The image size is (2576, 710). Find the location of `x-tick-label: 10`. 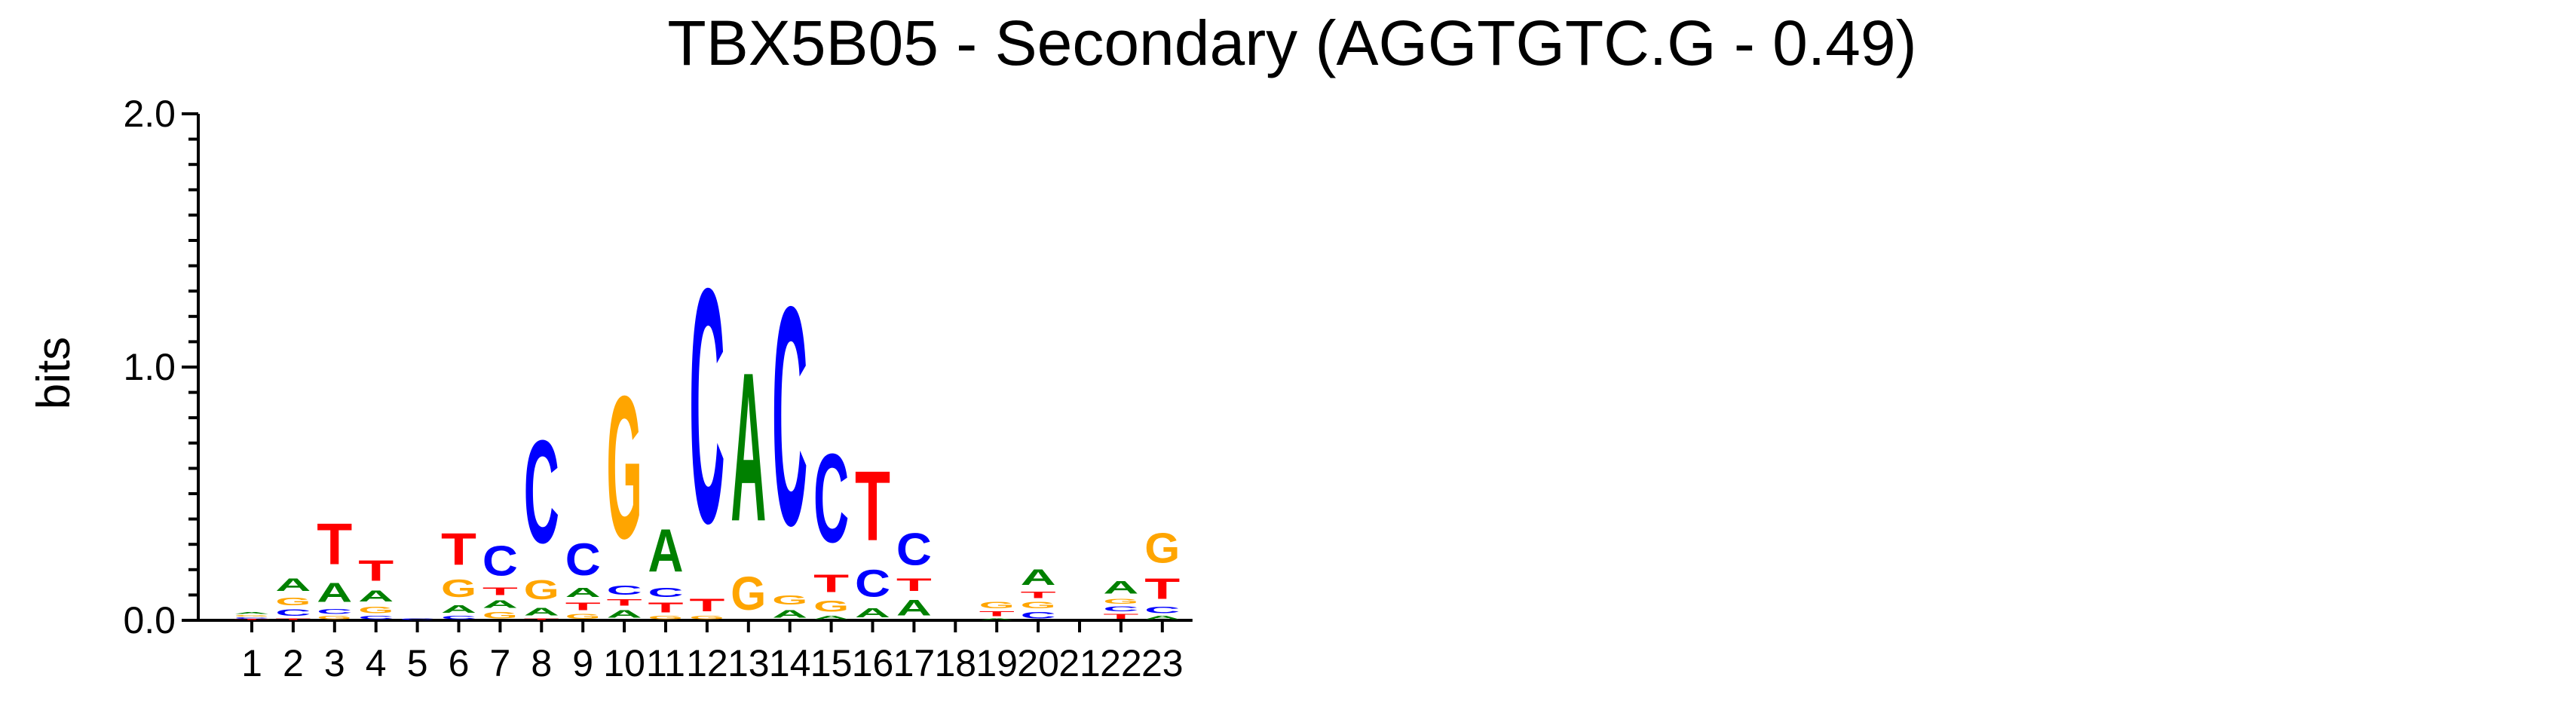

x-tick-label: 10 is located at coordinates (624, 663).